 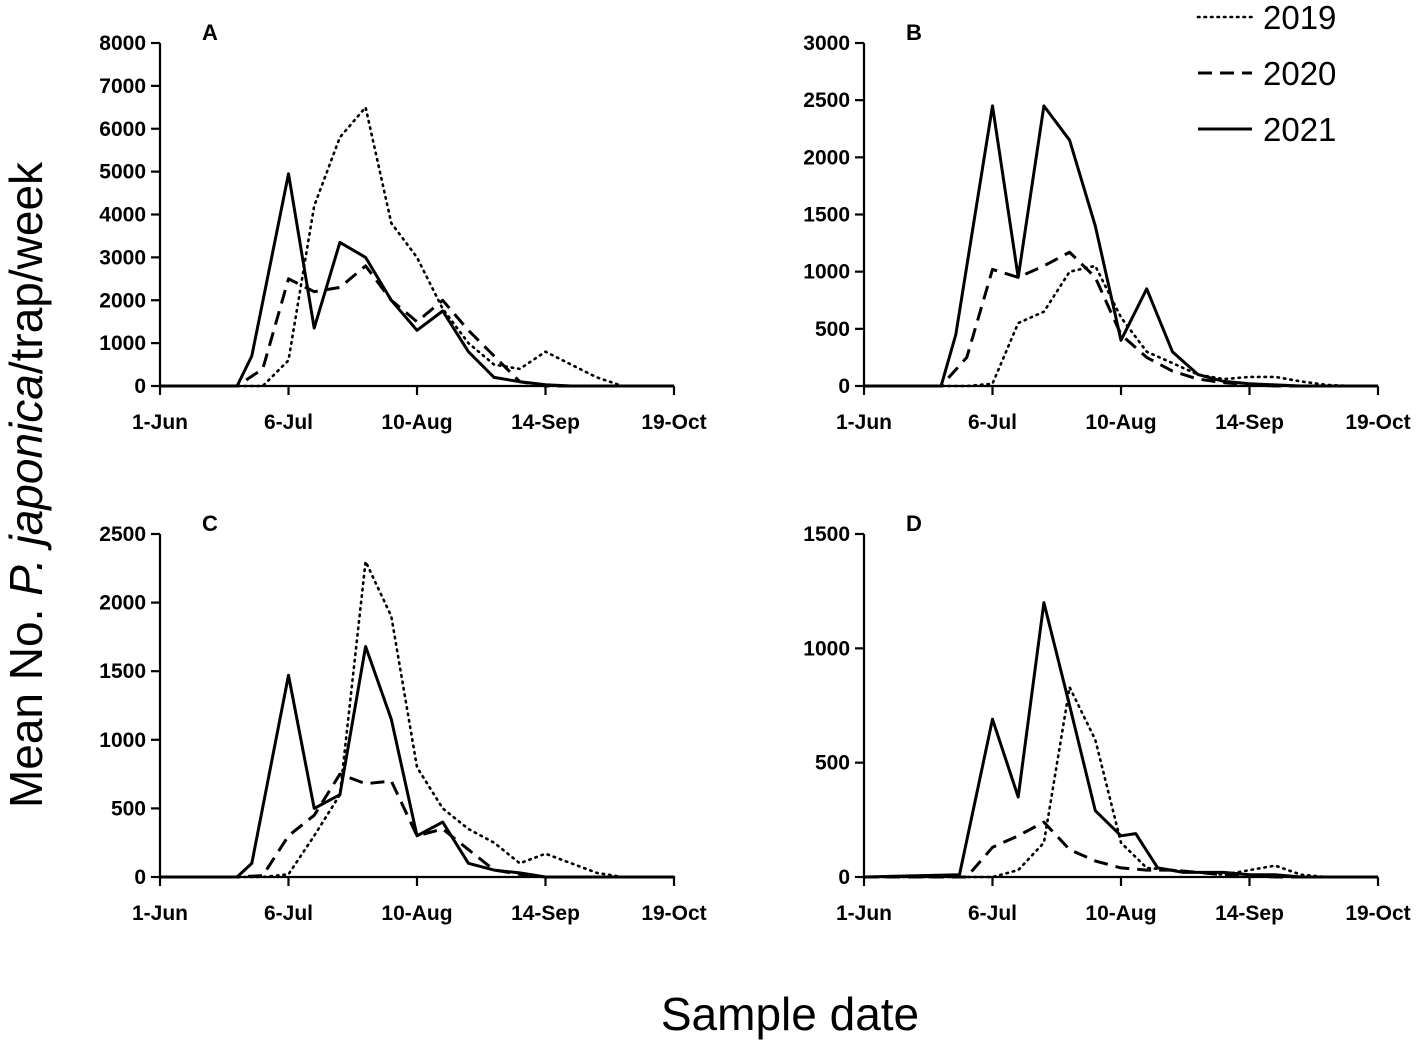 What do you see at coordinates (864, 422) in the screenshot?
I see `x-tick-label-b: 1-Jun` at bounding box center [864, 422].